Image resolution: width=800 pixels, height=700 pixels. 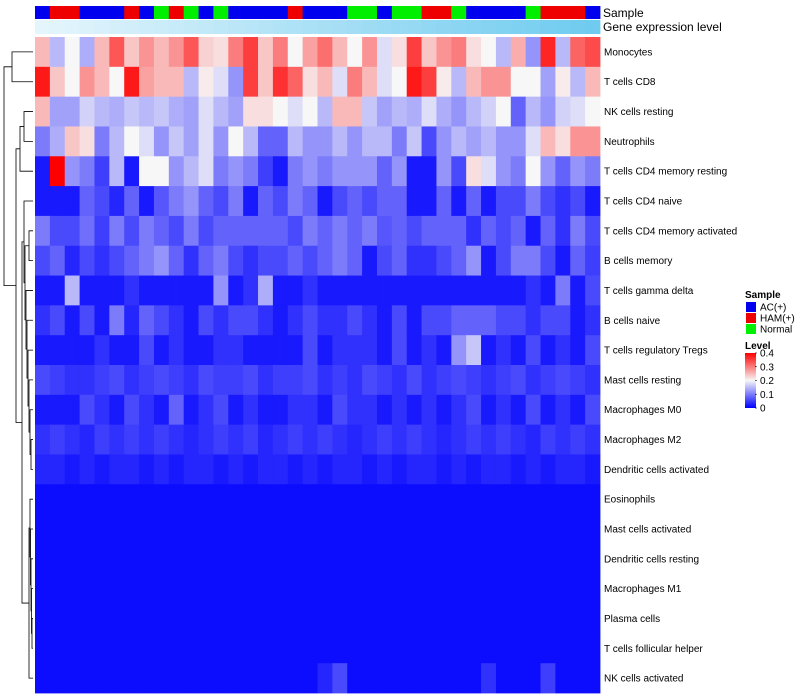 What do you see at coordinates (751, 318) in the screenshot?
I see `legend-swatch-ham` at bounding box center [751, 318].